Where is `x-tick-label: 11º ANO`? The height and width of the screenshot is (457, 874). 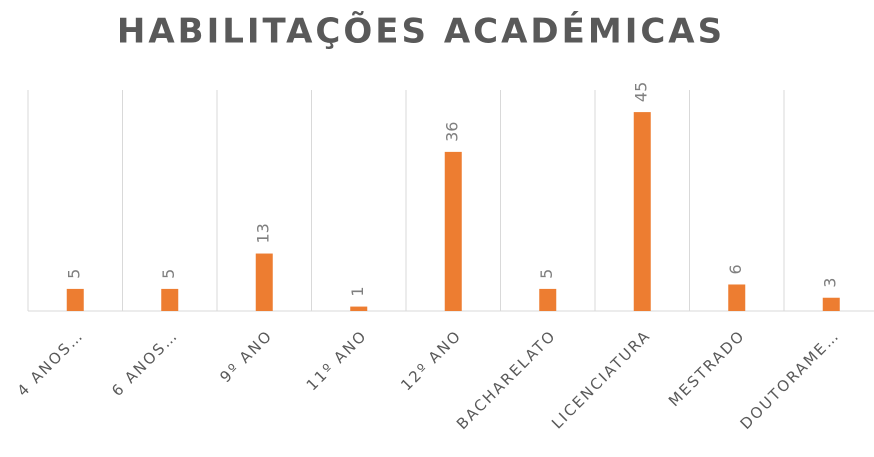
x-tick-label: 11º ANO is located at coordinates (337, 360).